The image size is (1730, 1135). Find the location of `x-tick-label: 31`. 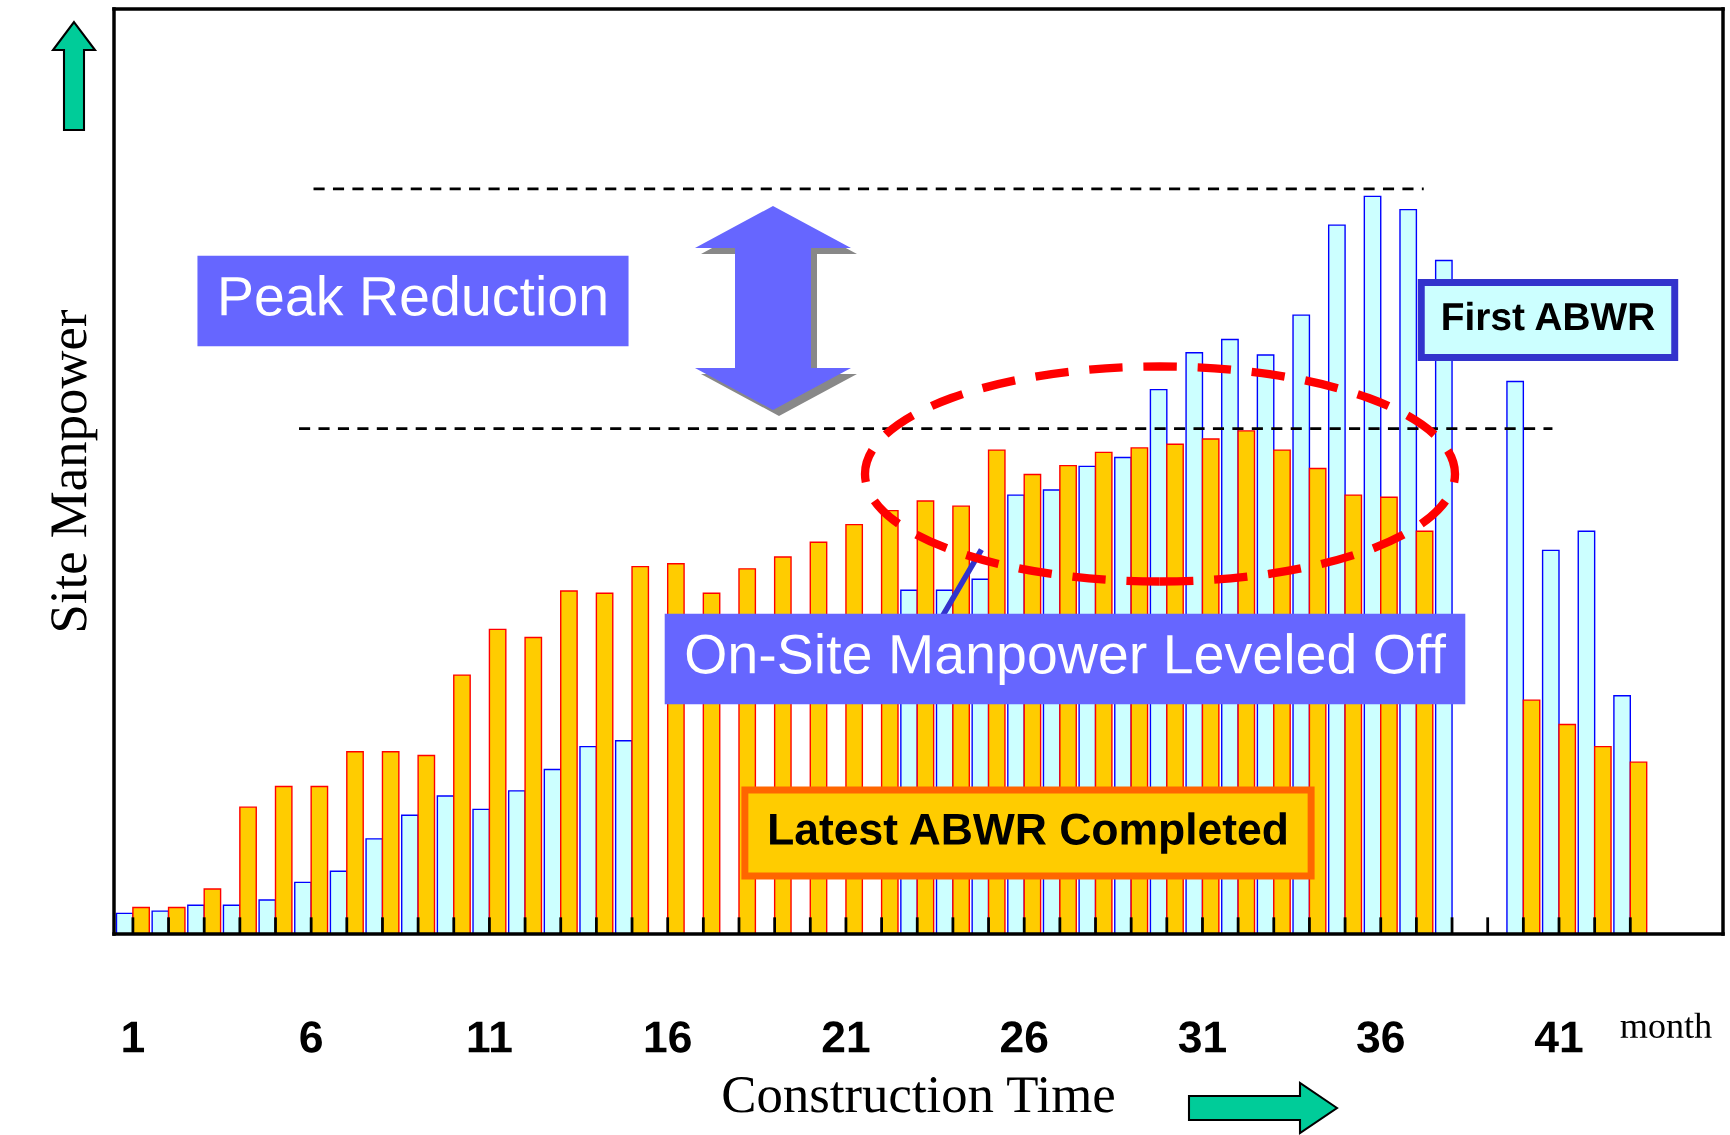

x-tick-label: 31 is located at coordinates (1202, 1037).